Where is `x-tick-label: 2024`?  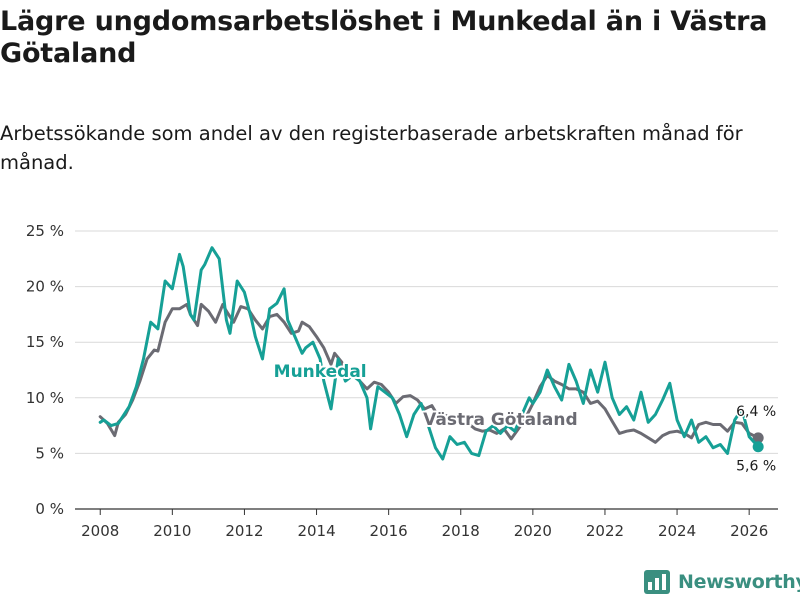
x-tick-label: 2024 is located at coordinates (677, 531).